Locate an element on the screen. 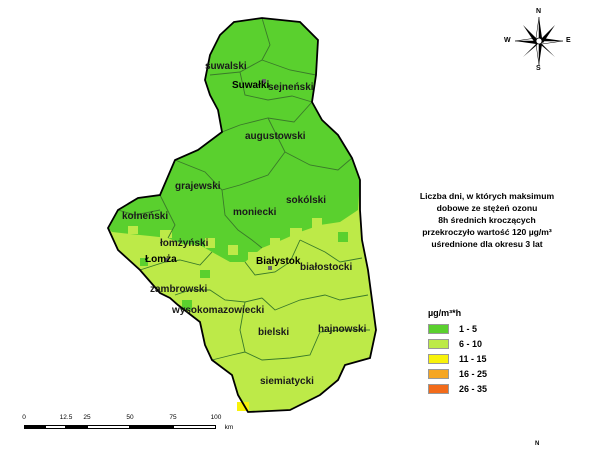 The height and width of the screenshot is (459, 604). lomza-marker is located at coordinates (167, 260).